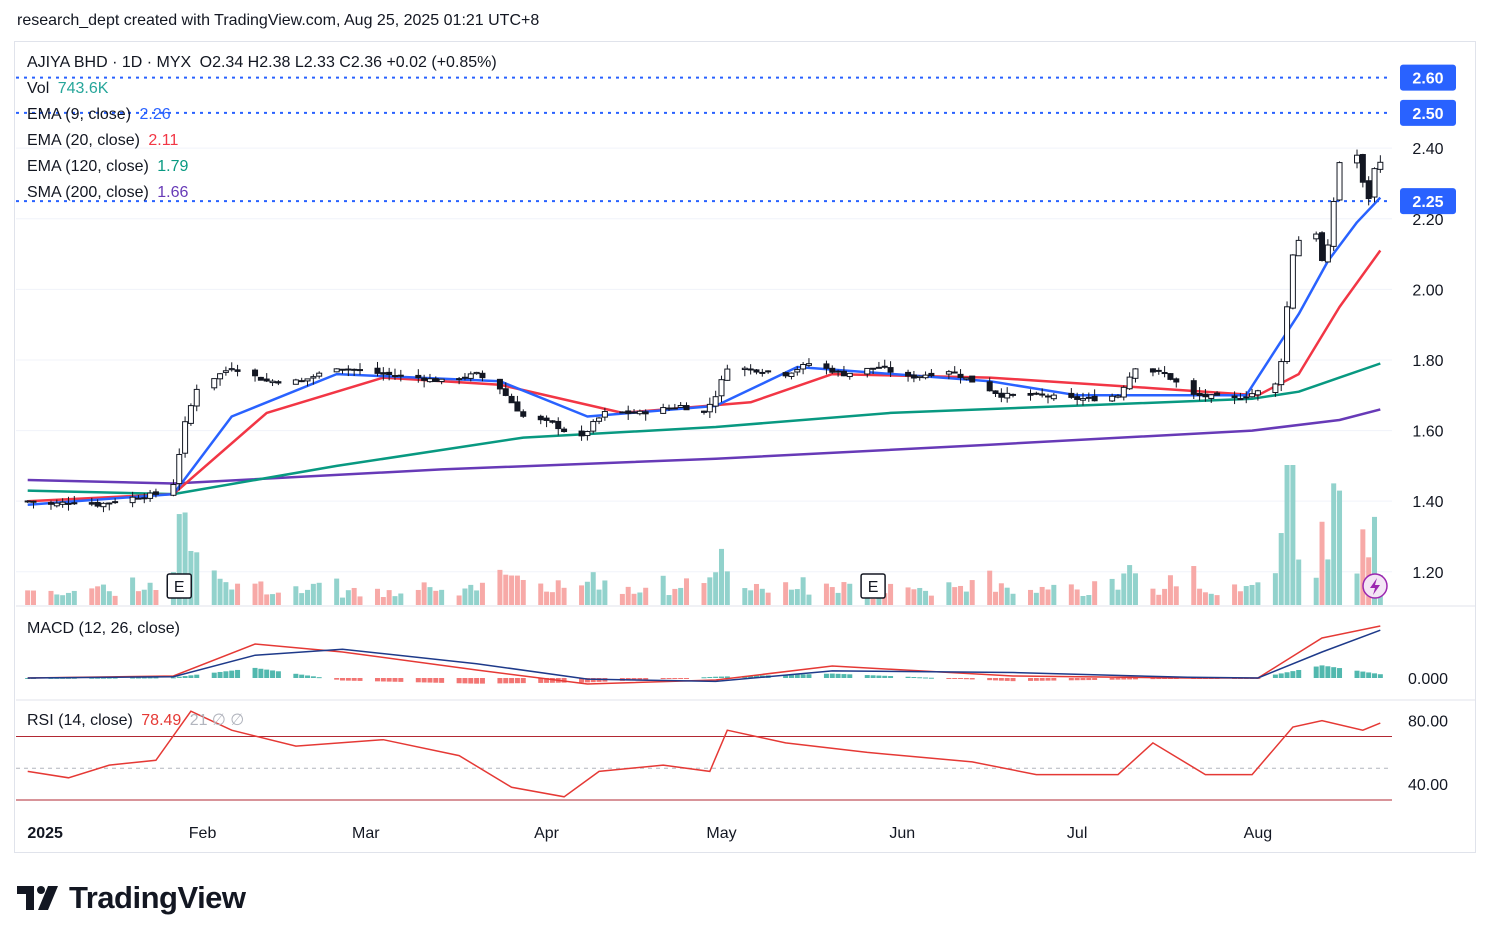 The height and width of the screenshot is (943, 1491). I want to click on price-tick-label: 1.40, so click(1427, 502).